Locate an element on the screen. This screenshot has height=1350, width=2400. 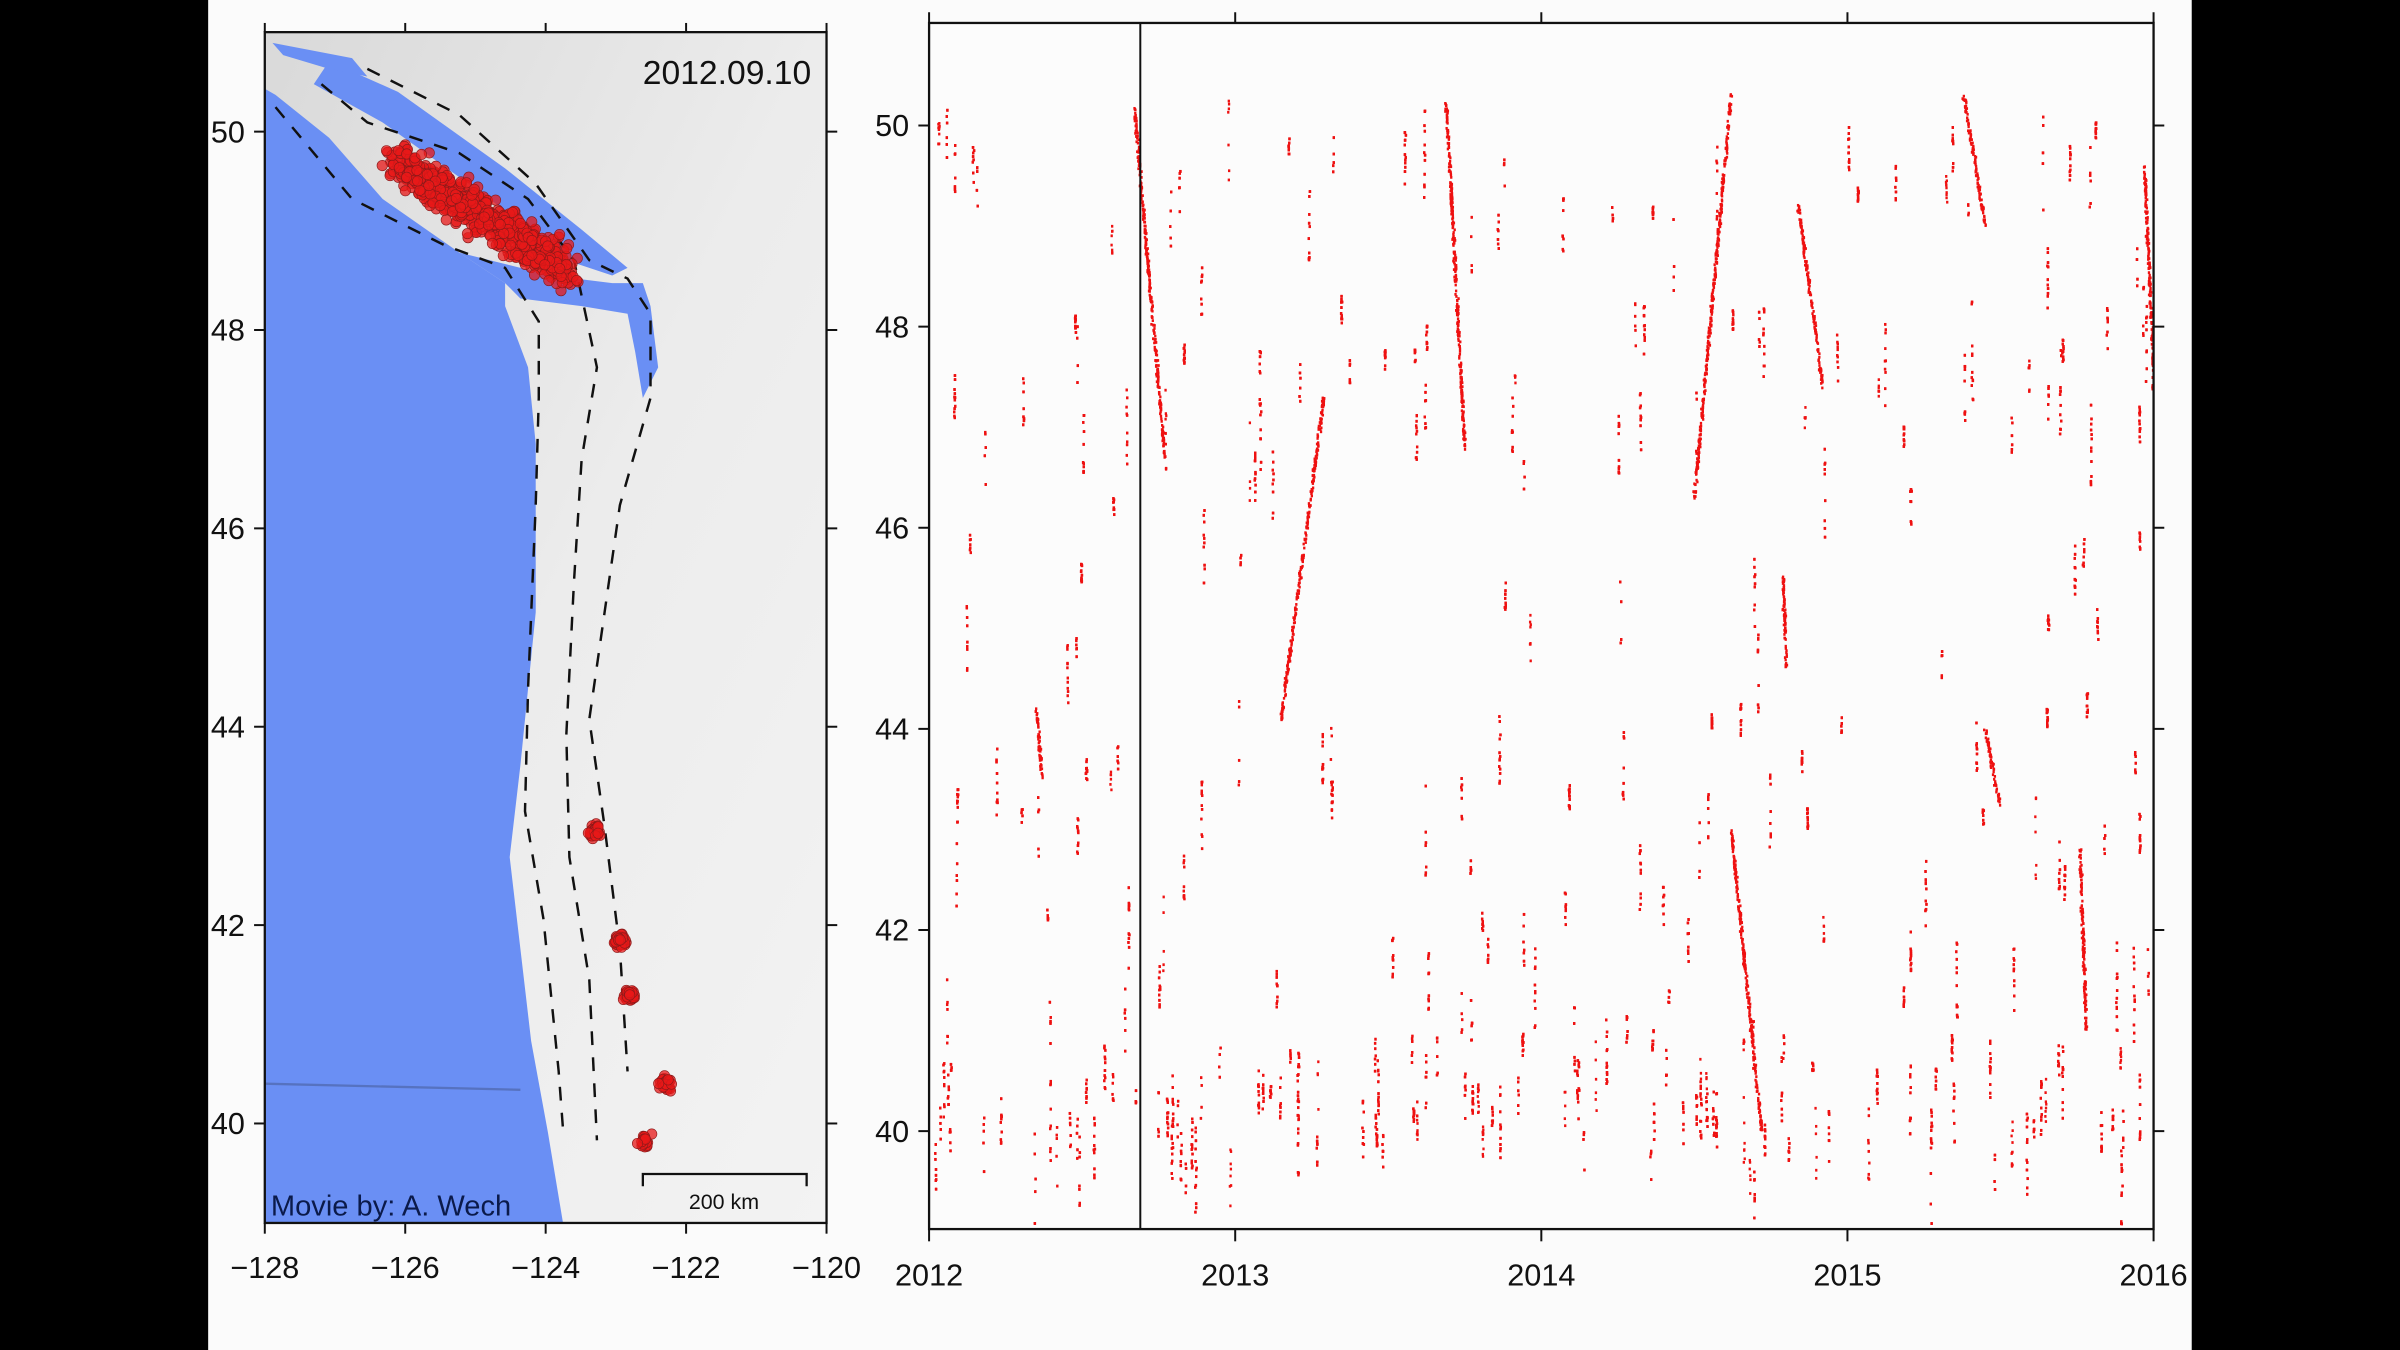
strait-of-georgia is located at coordinates (470, 168).